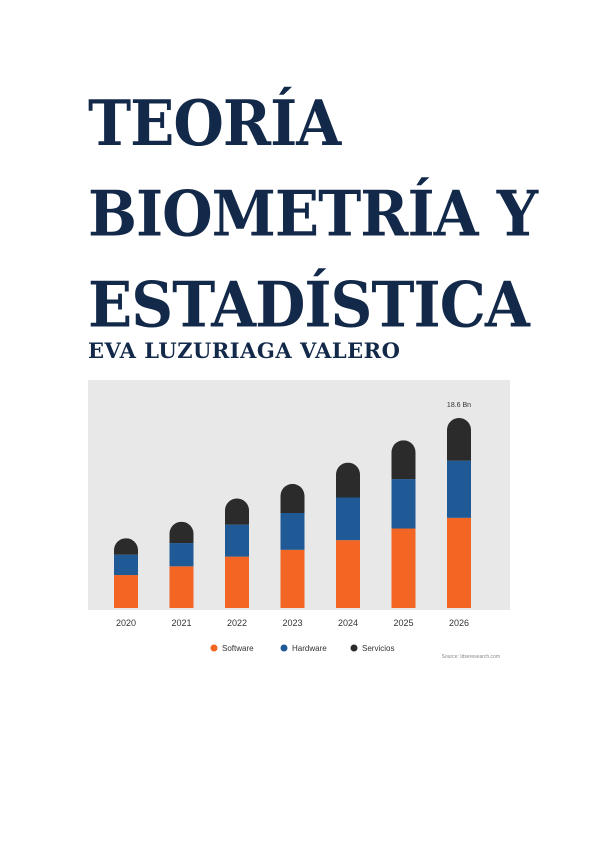  Describe the element at coordinates (459, 439) in the screenshot. I see `bar-servicios-2026` at that location.